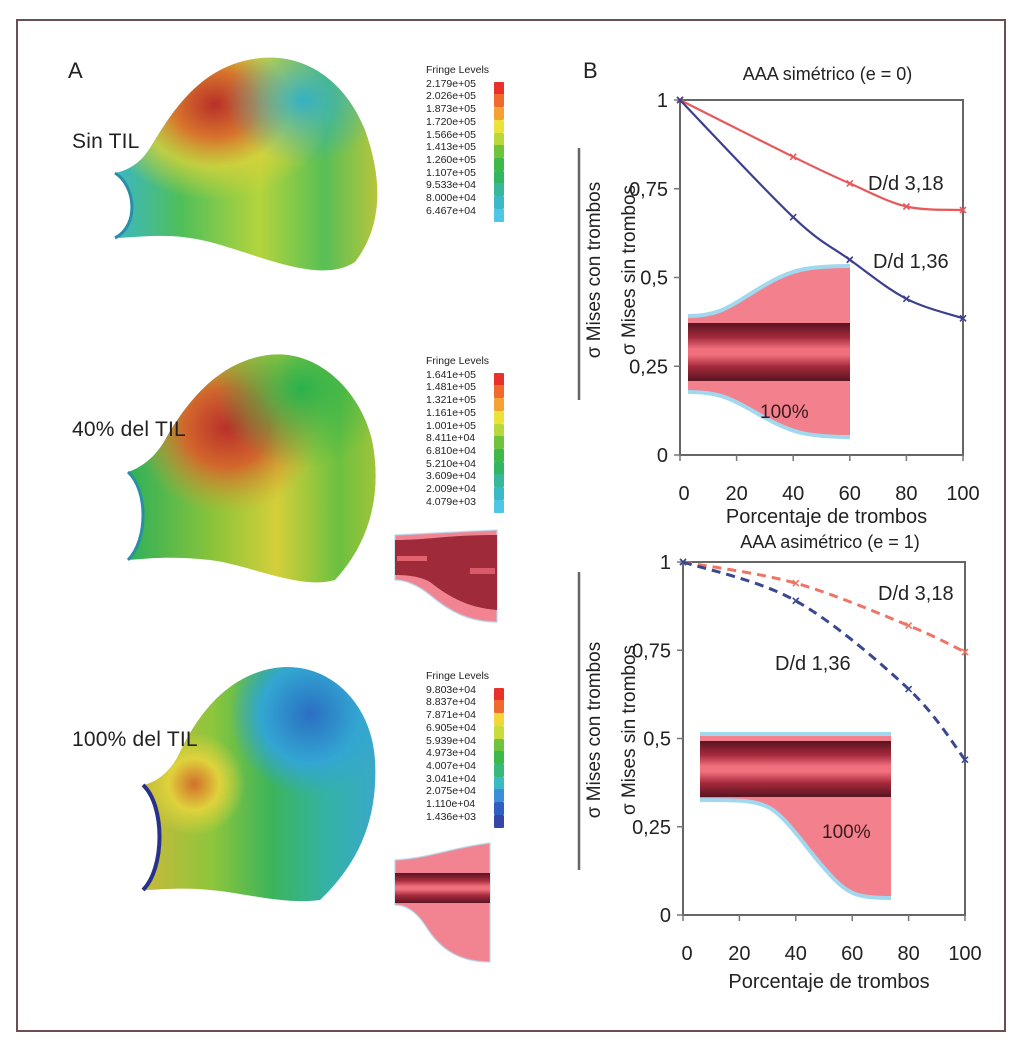 The height and width of the screenshot is (1055, 1024). I want to click on x-tick-label: 20, so click(736, 494).